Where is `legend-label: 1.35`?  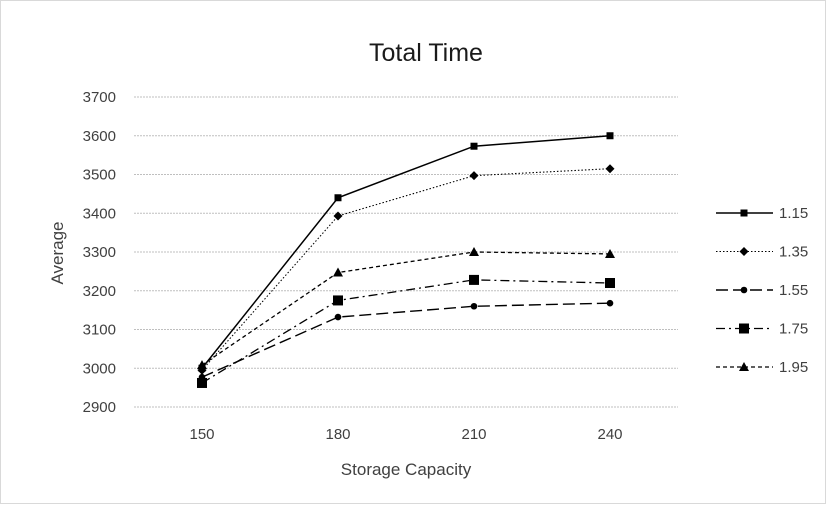
legend-label: 1.35 is located at coordinates (793, 252).